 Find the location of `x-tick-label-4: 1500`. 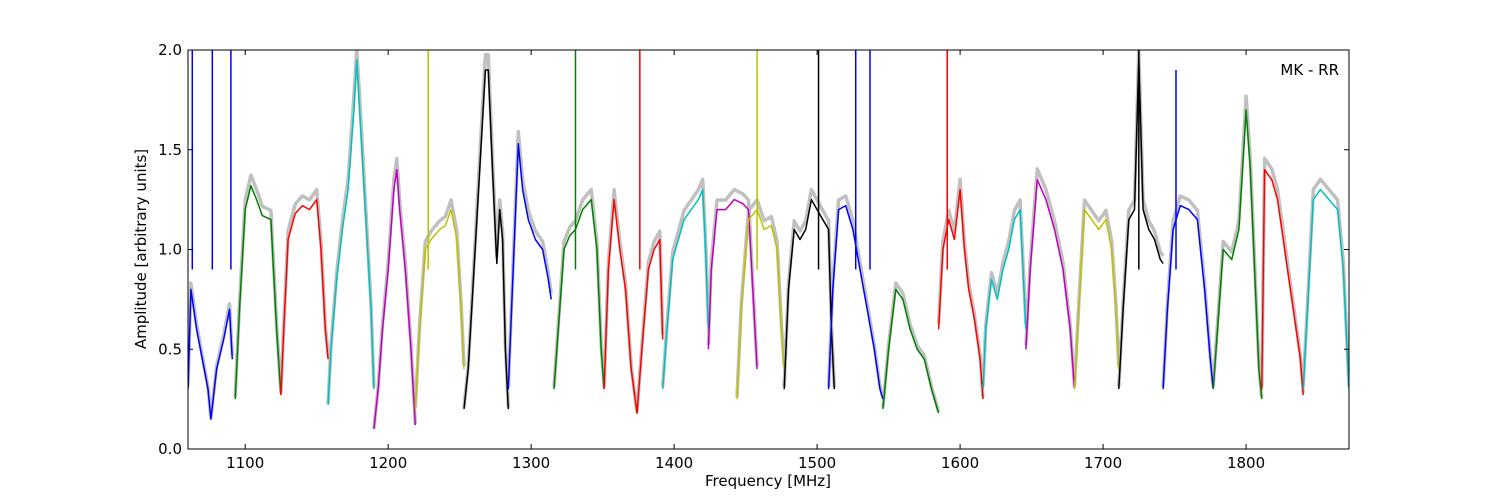

x-tick-label-4: 1500 is located at coordinates (817, 463).